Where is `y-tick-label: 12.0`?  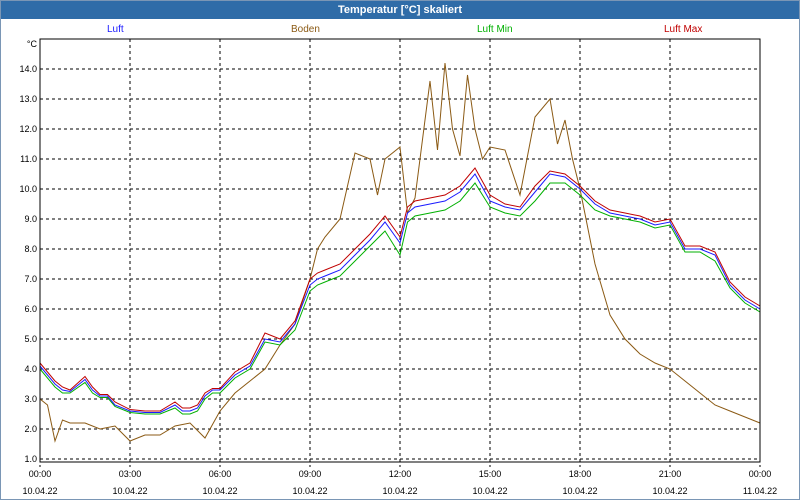
y-tick-label: 12.0 is located at coordinates (28, 129).